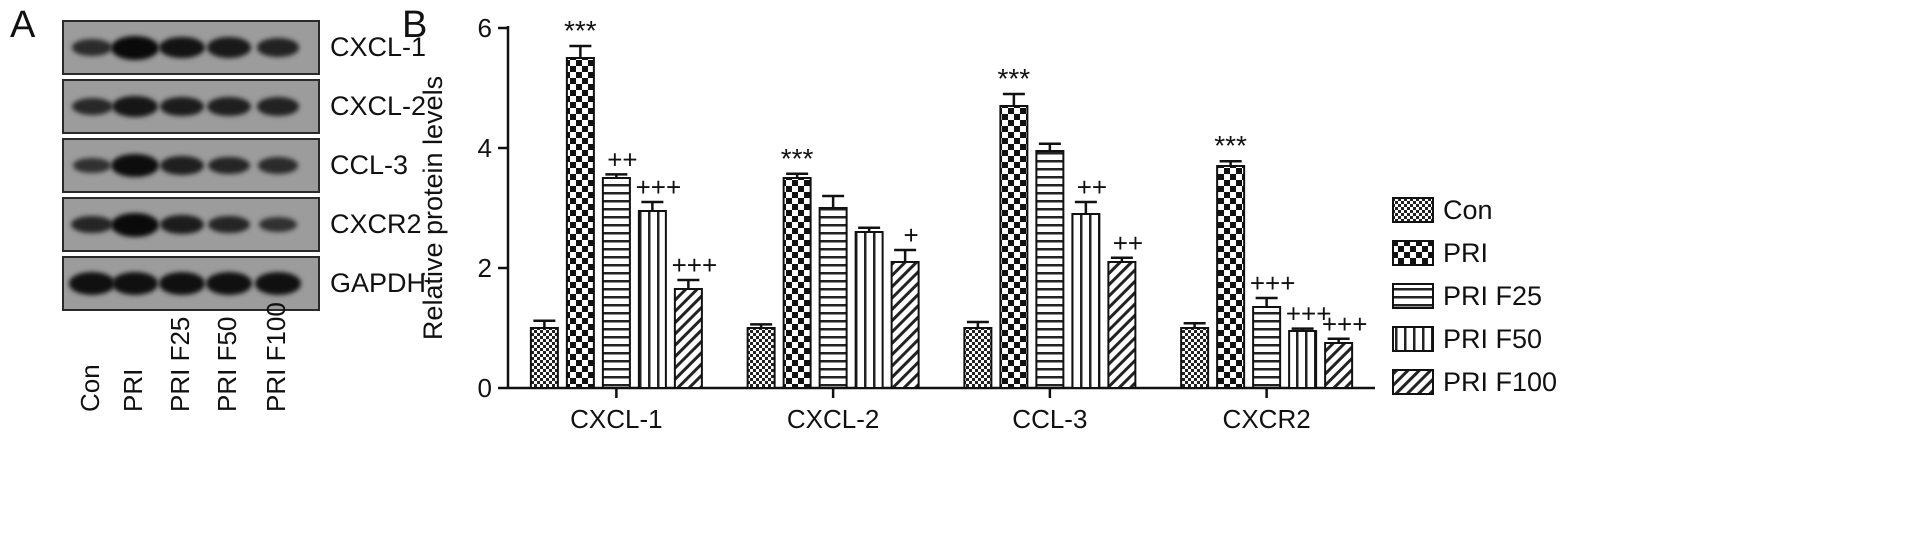  Describe the element at coordinates (1267, 419) in the screenshot. I see `x-tick-label: CXCR2` at that location.